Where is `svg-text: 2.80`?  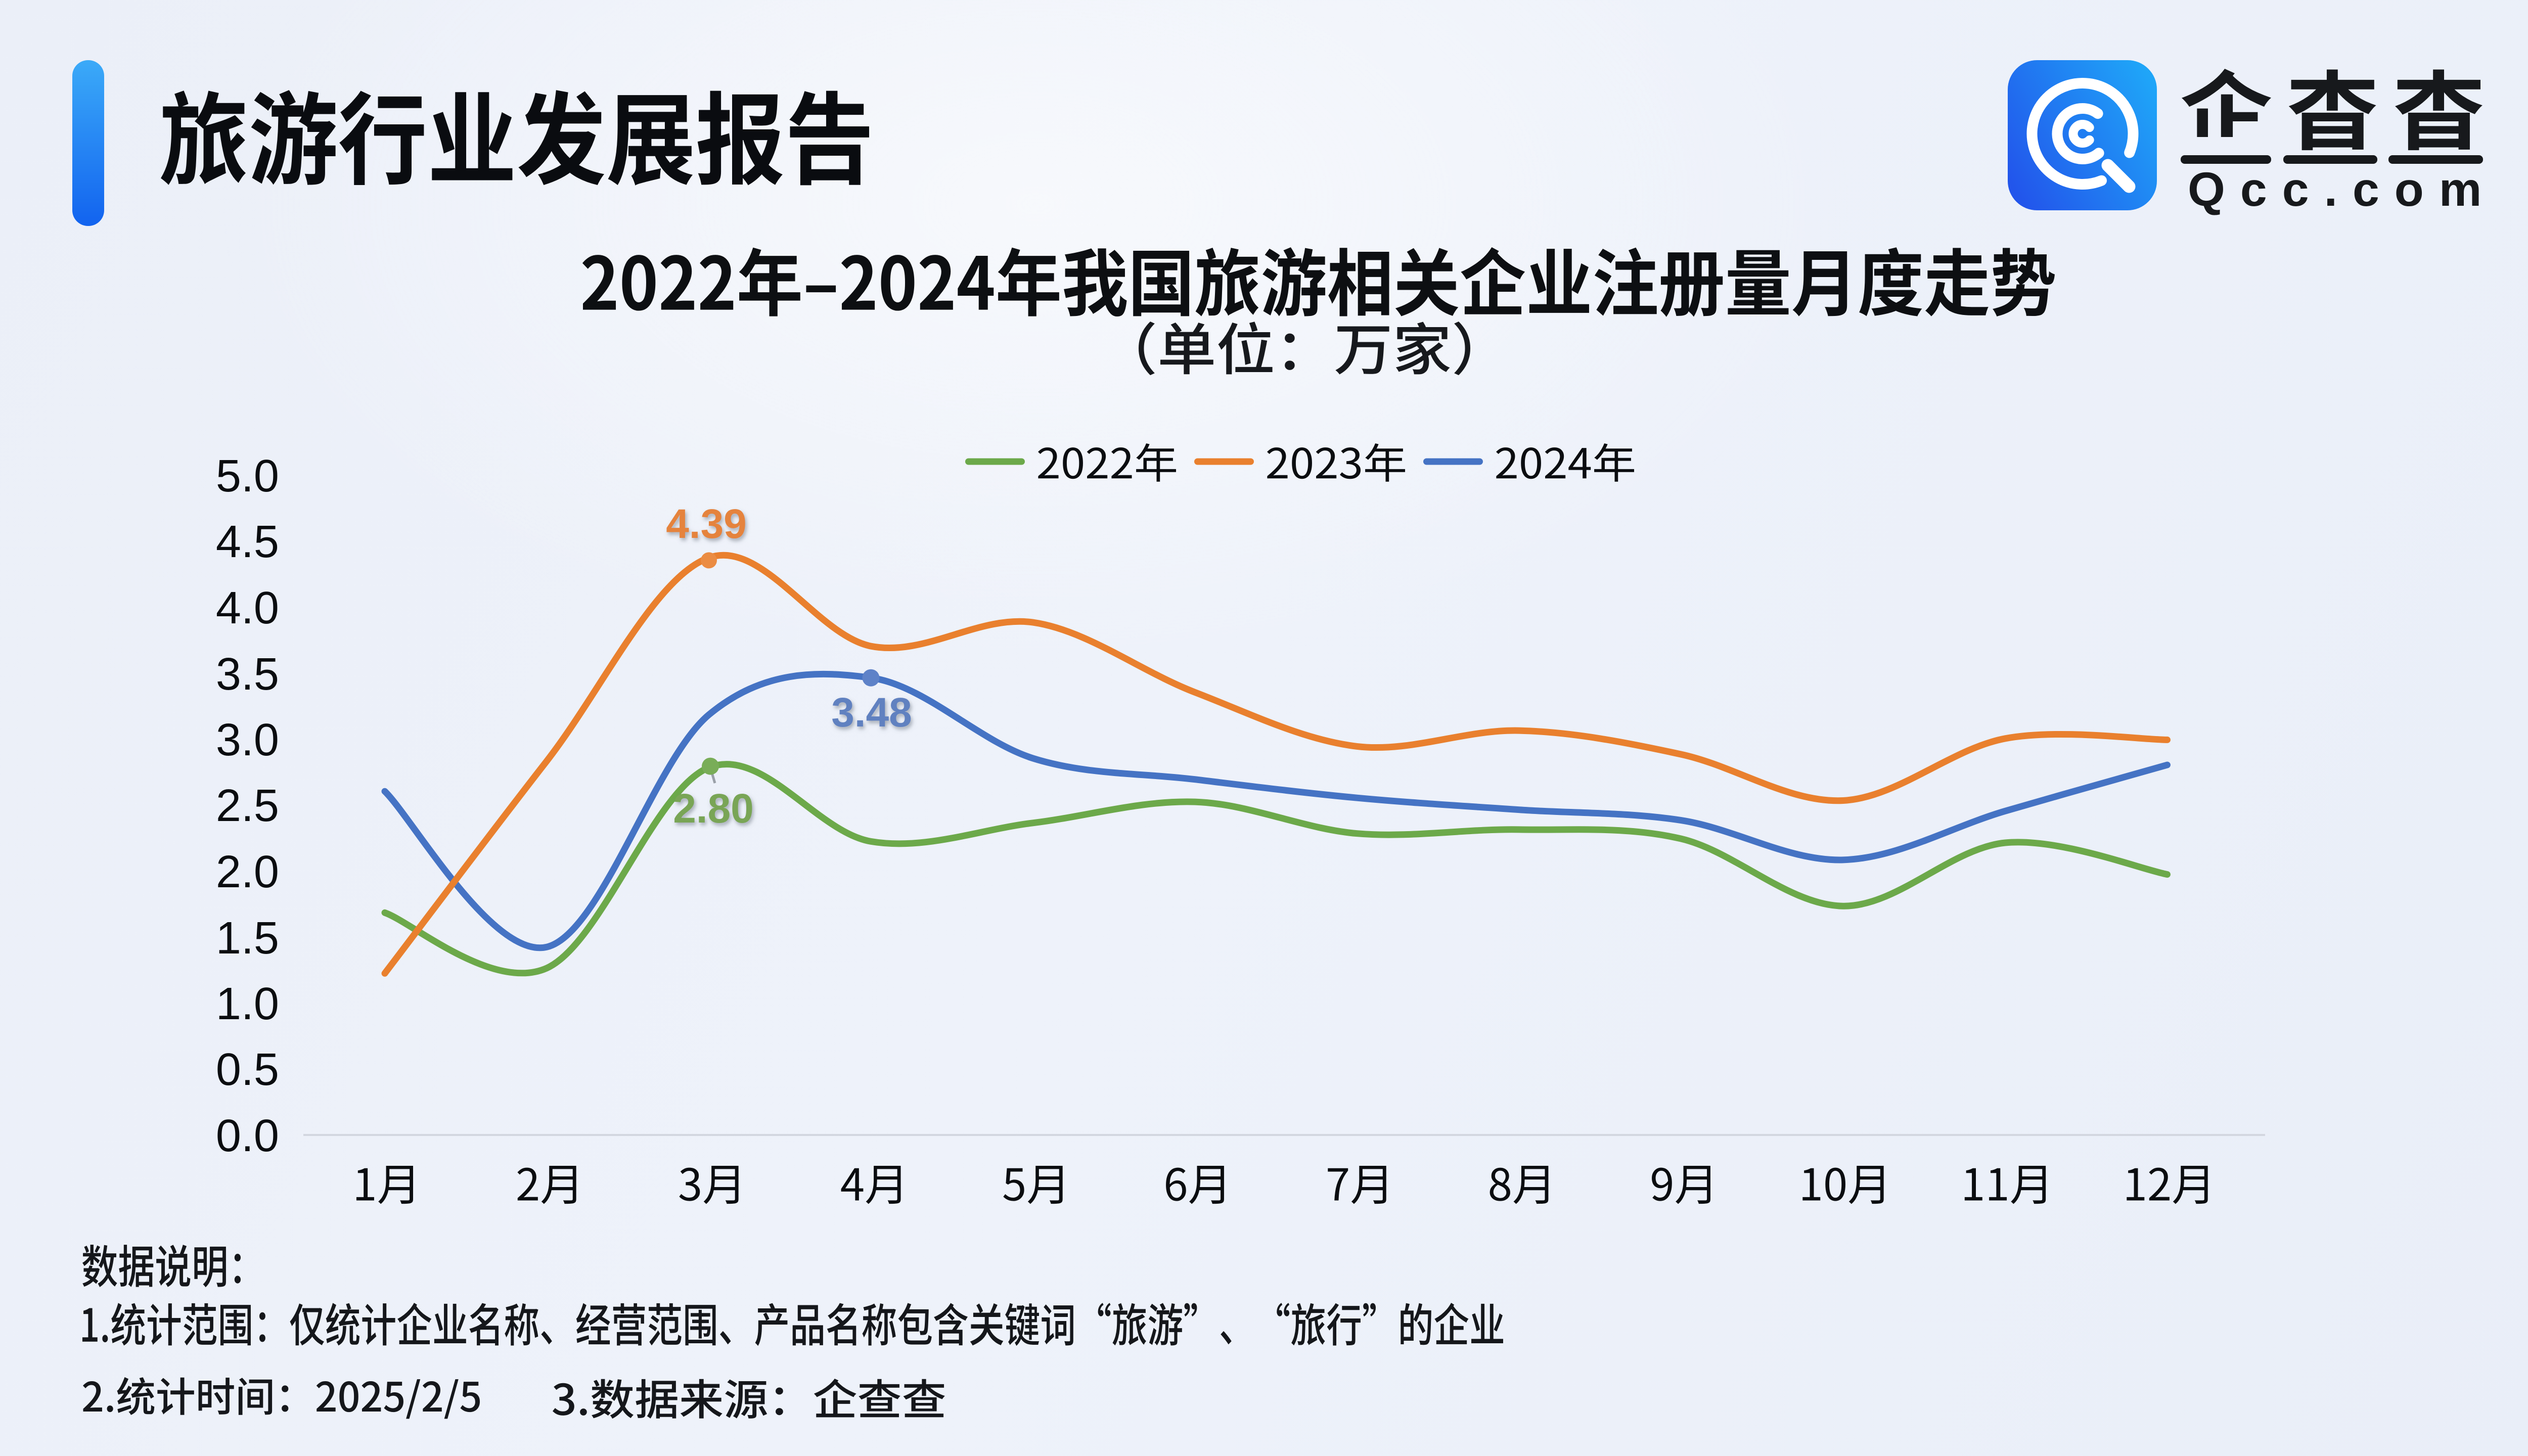
svg-text: 2.80 is located at coordinates (714, 809).